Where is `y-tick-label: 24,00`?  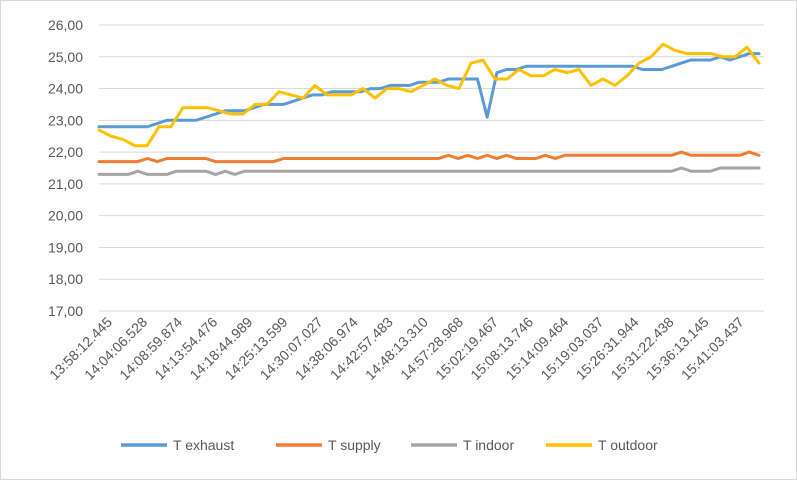
y-tick-label: 24,00 is located at coordinates (65, 89).